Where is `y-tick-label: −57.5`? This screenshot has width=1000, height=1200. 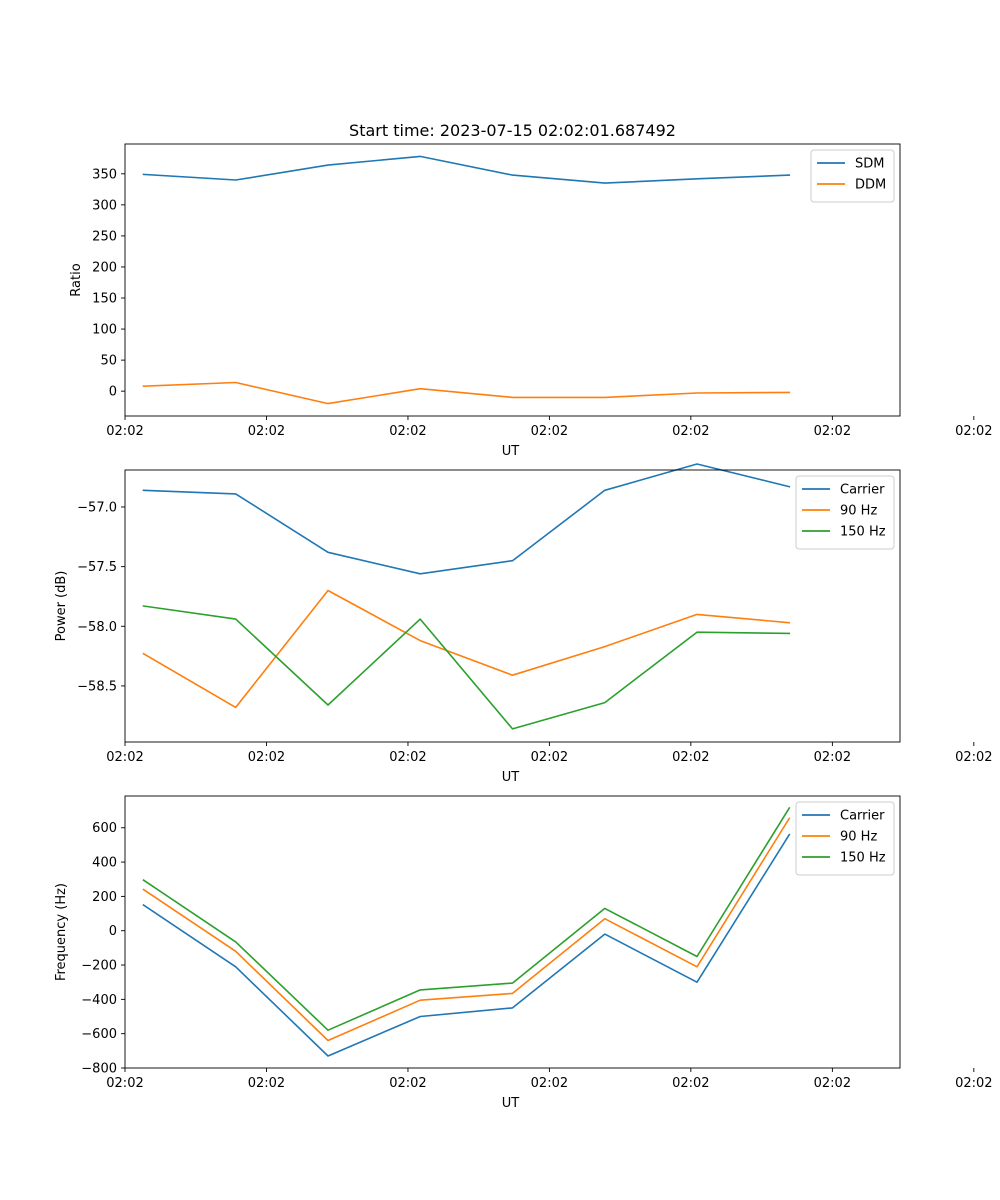
y-tick-label: −57.5 is located at coordinates (97, 567).